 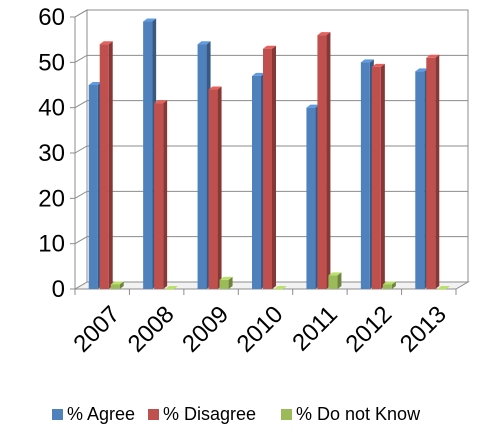 I want to click on legend-label: % Disagree, so click(x=209, y=414).